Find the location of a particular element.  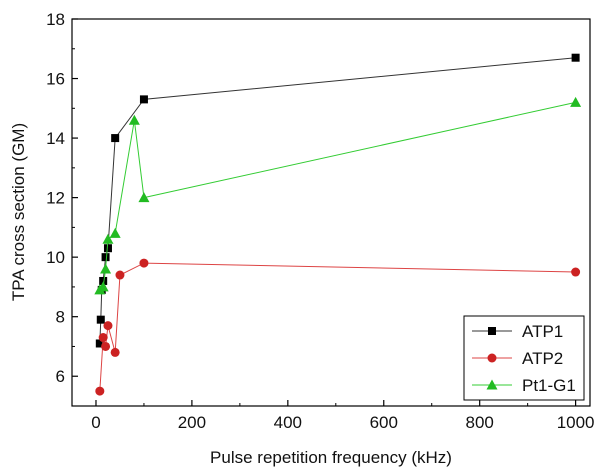

y-tick-label: 14 is located at coordinates (55, 138).